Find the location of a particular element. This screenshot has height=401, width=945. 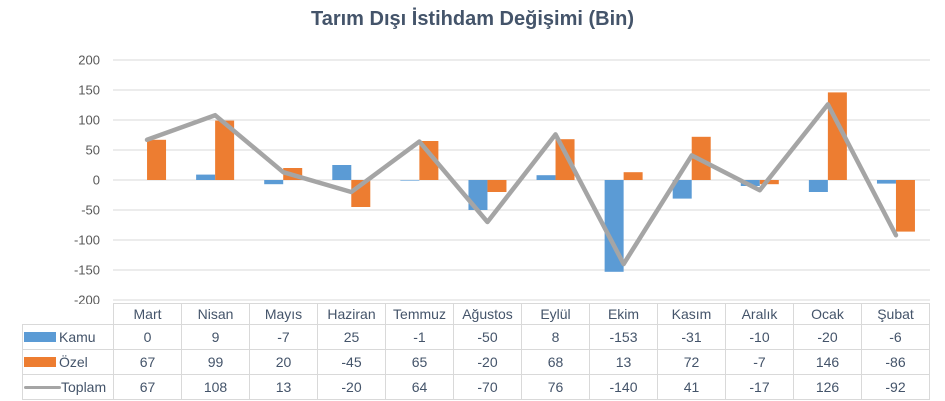

value-cell-Özel-Haziran: -45 is located at coordinates (351, 362).